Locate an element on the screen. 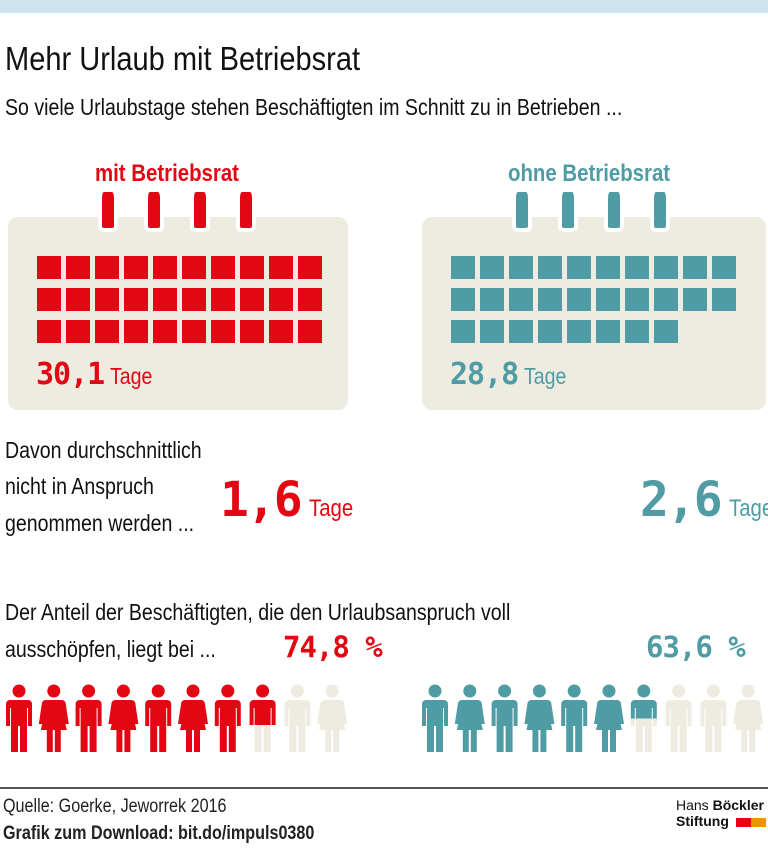 Image resolution: width=768 pixels, height=850 pixels. unused-with-value: 1,6 Tage is located at coordinates (290, 500).